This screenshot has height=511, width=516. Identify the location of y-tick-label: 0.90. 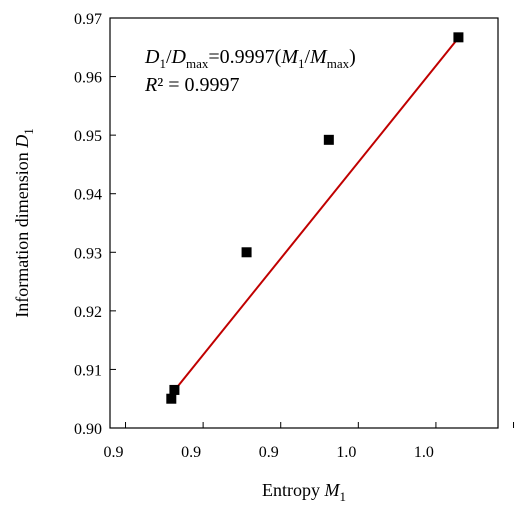
(88, 429).